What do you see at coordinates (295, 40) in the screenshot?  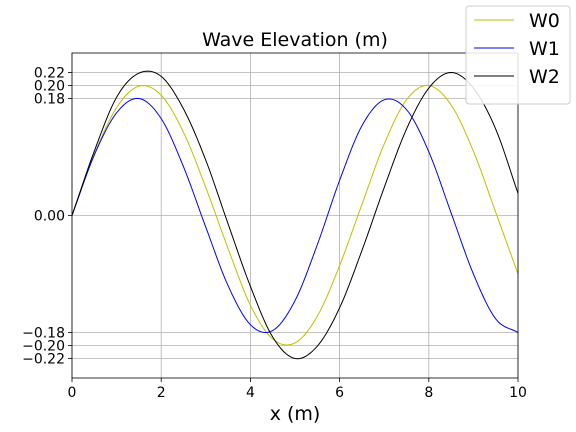 I see `chart-title: Wave Elevation (m)` at bounding box center [295, 40].